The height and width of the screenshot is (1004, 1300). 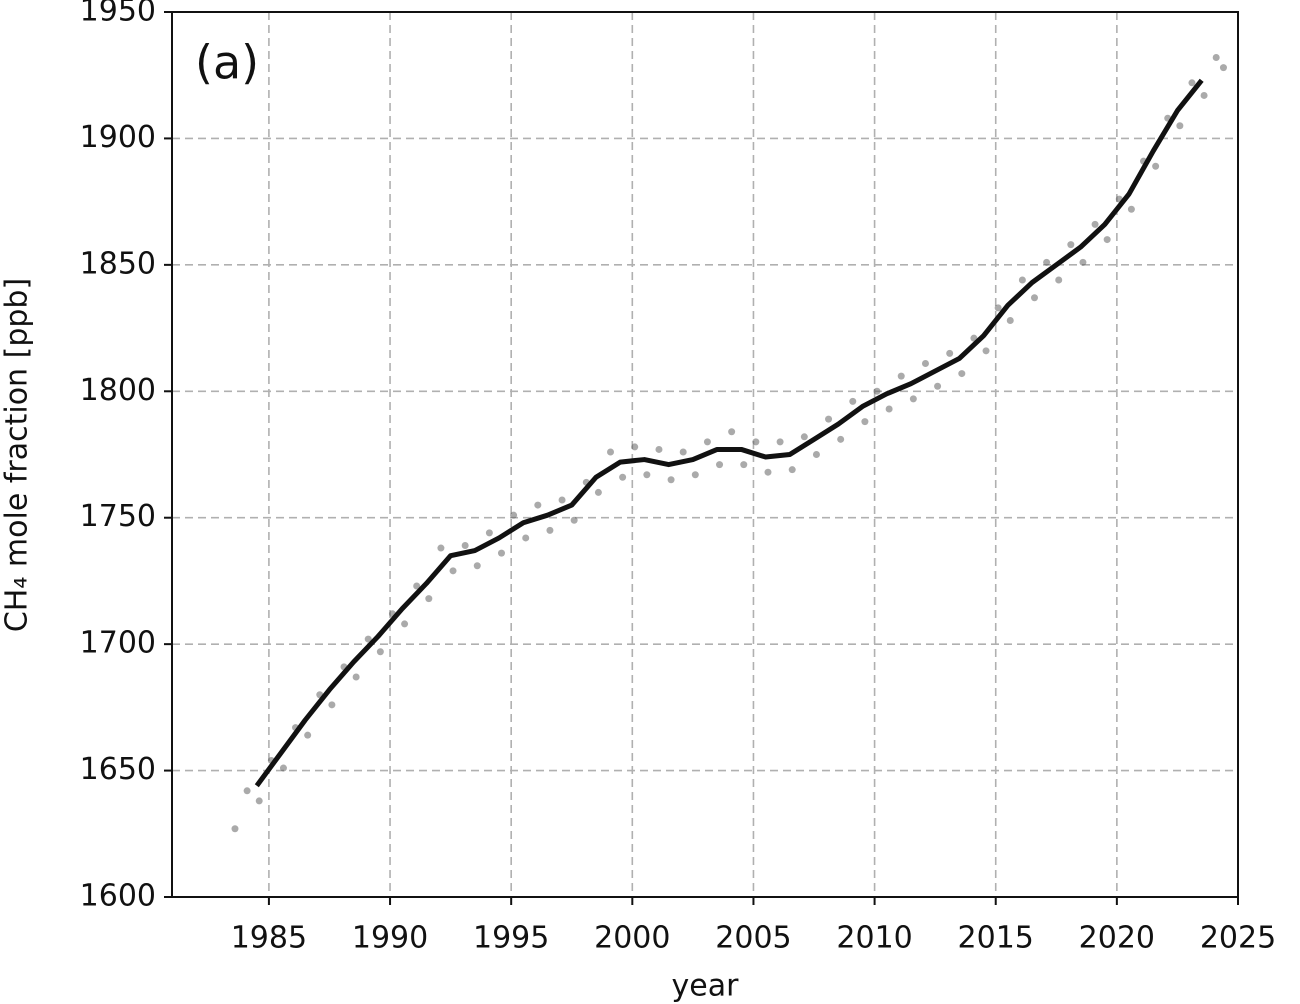 What do you see at coordinates (118, 643) in the screenshot?
I see `y-tick-label: 1700` at bounding box center [118, 643].